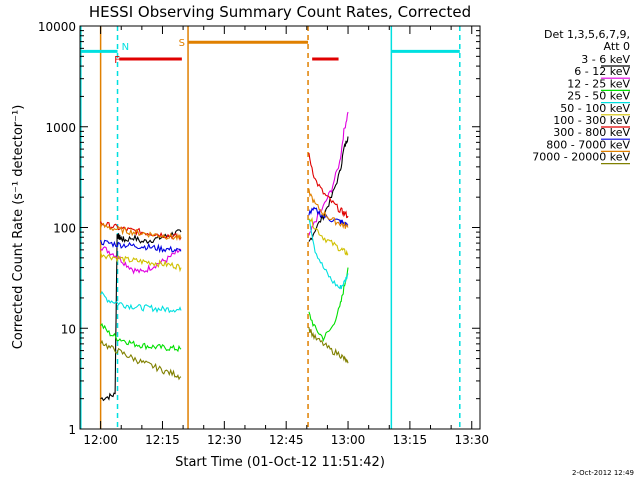 Image resolution: width=640 pixels, height=480 pixels. Describe the element at coordinates (581, 157) in the screenshot. I see `legend-label: 7000 - 20000 keV` at that location.